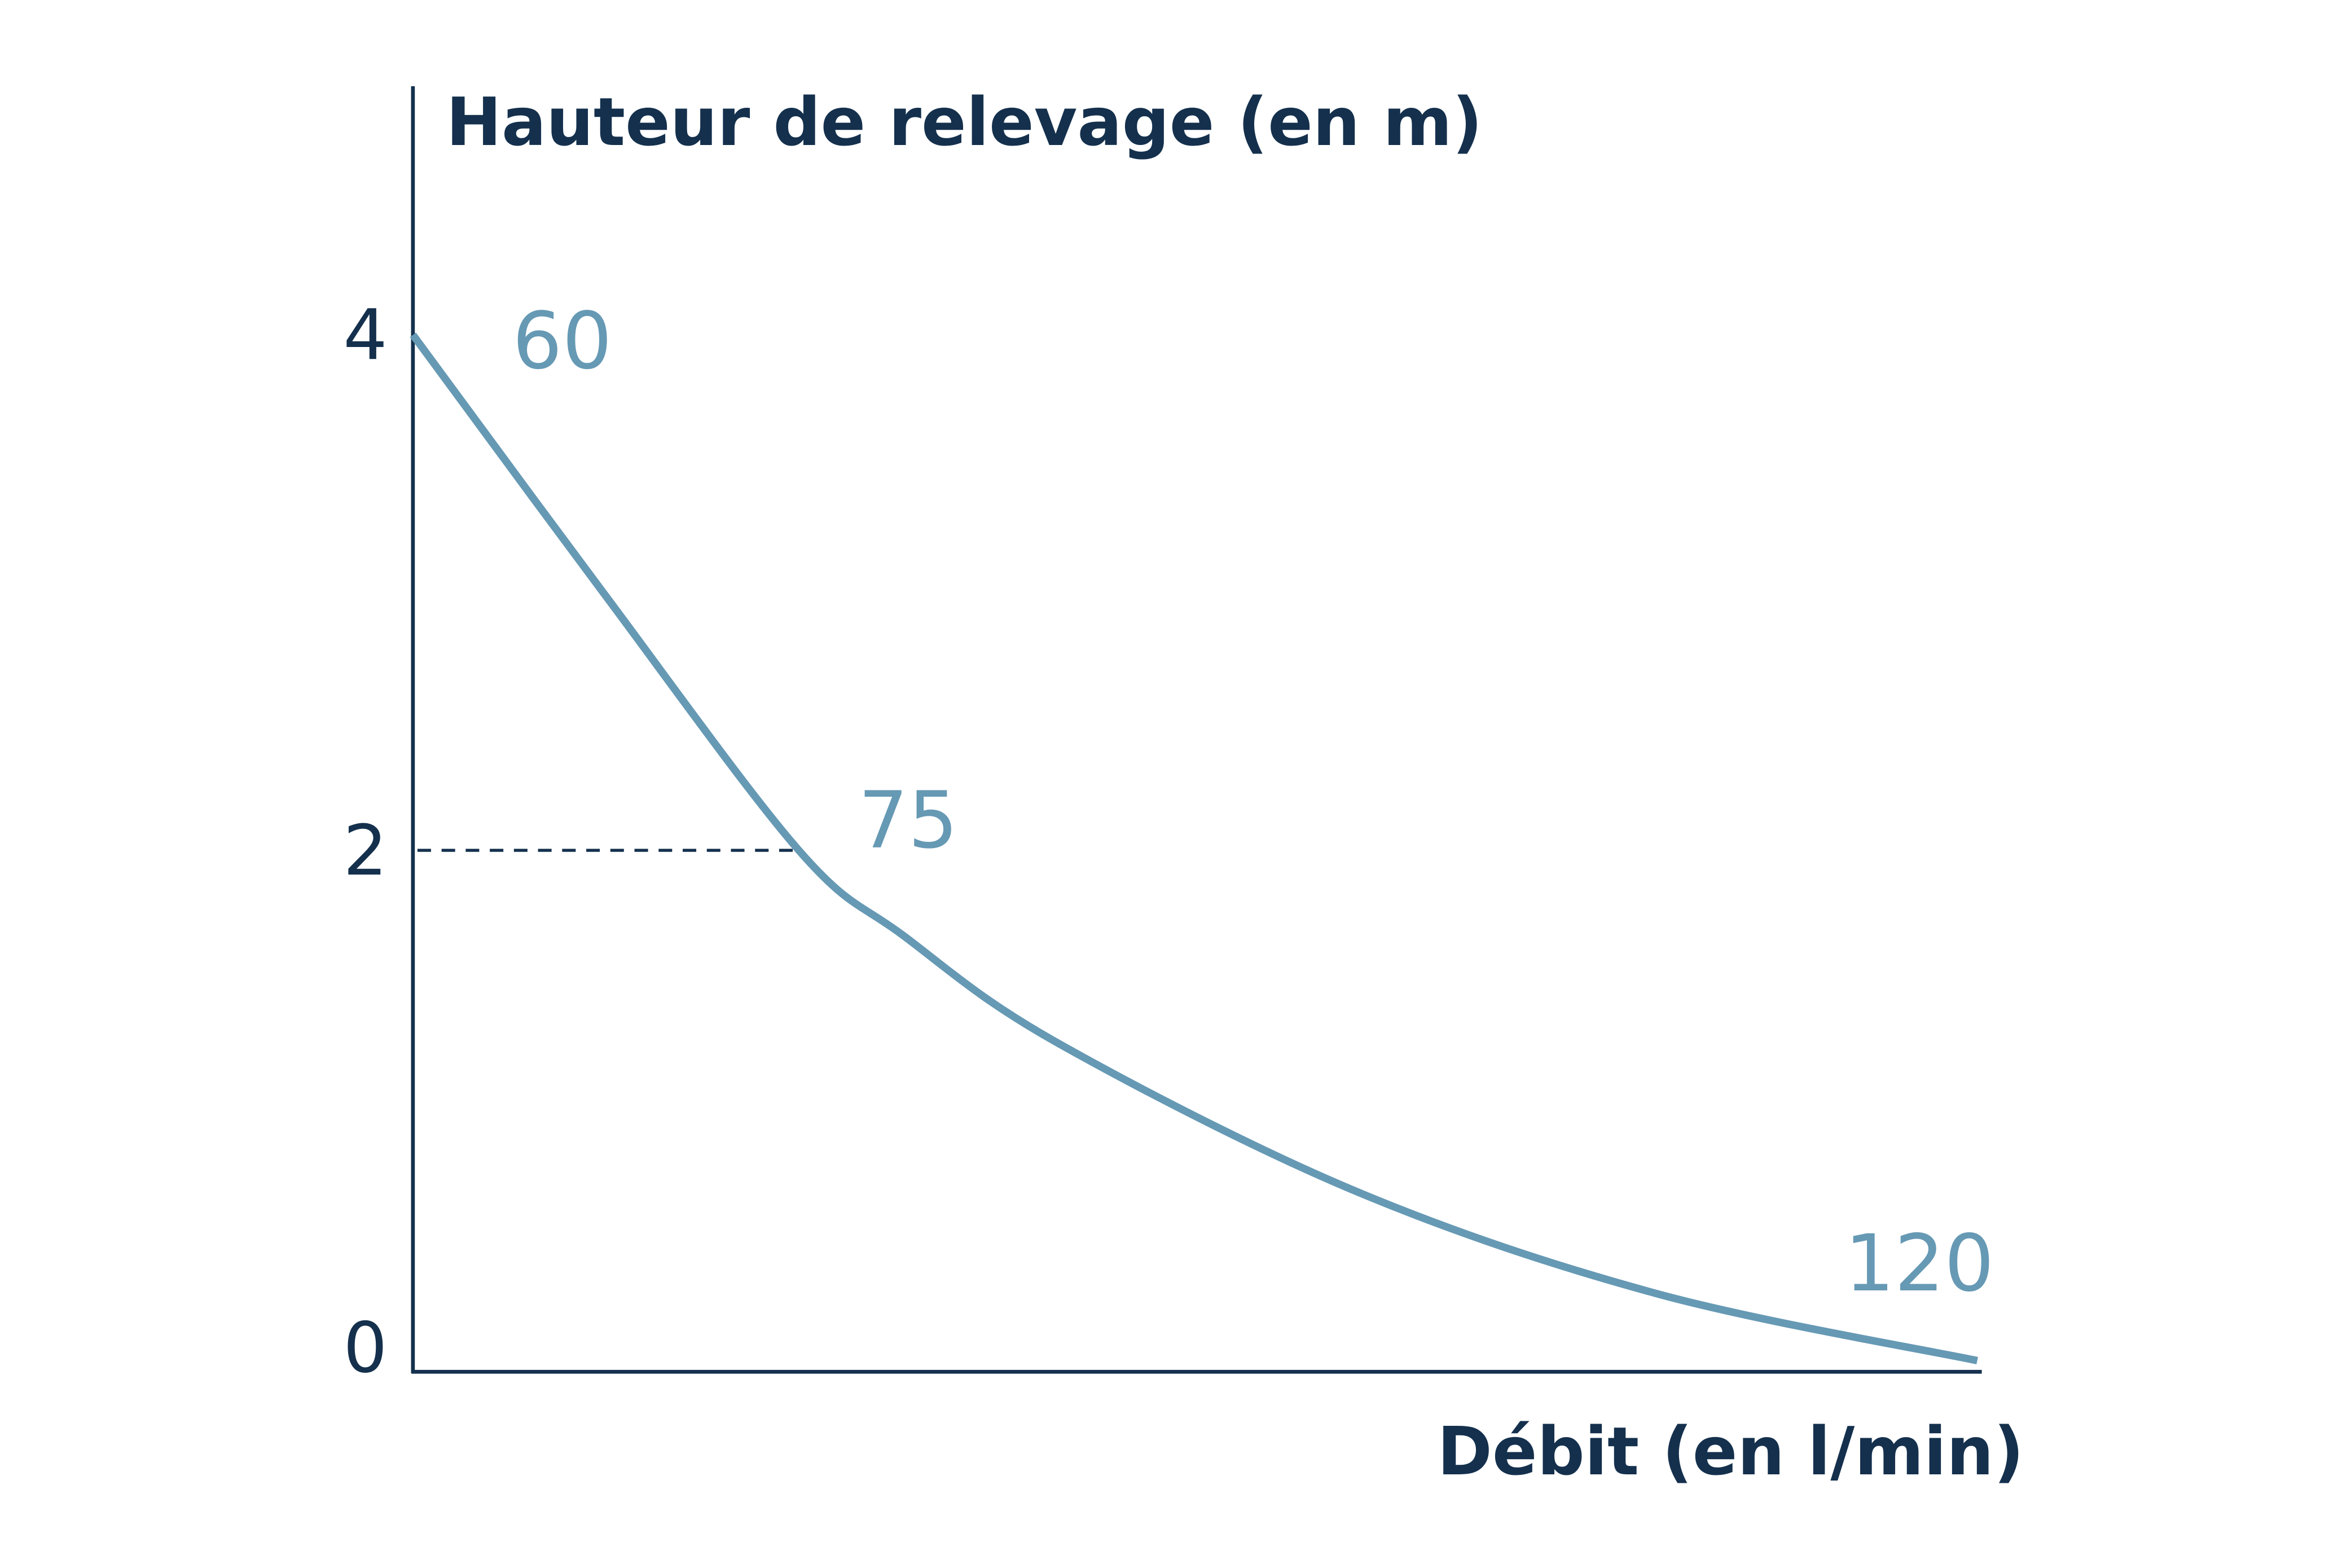 The height and width of the screenshot is (1568, 2351). Describe the element at coordinates (1919, 1263) in the screenshot. I see `point-label: 120` at that location.